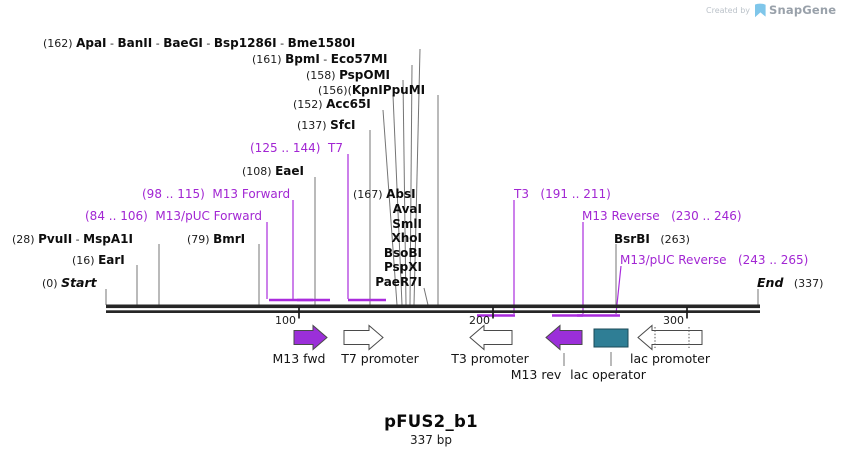 The width and height of the screenshot is (864, 456). What do you see at coordinates (411, 185) in the screenshot?
I see `bpmi-leader` at bounding box center [411, 185].